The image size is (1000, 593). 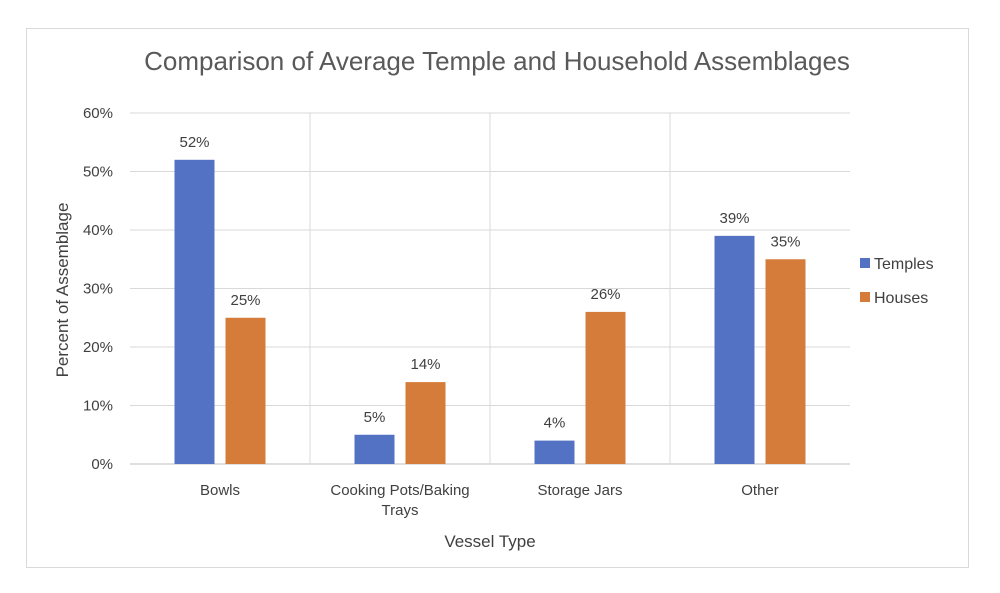 I want to click on data-label: 35%, so click(x=785, y=241).